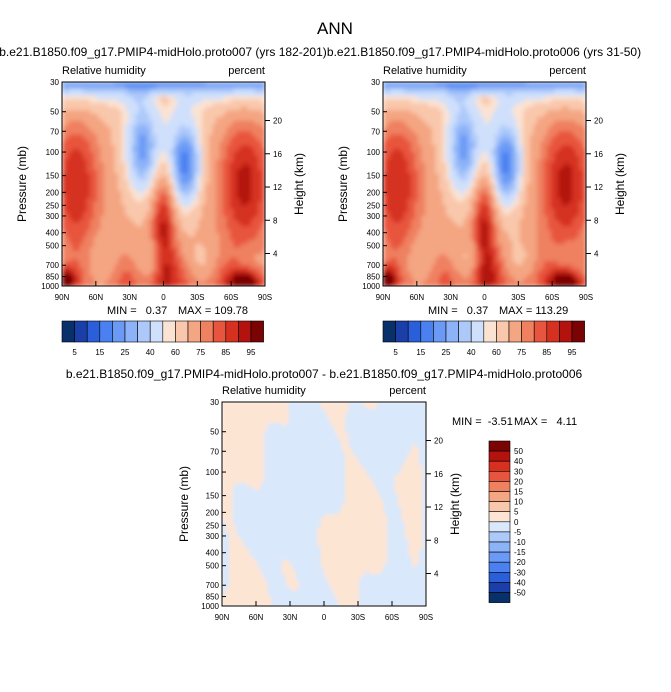  I want to click on colorbar-label: -15, so click(520, 552).